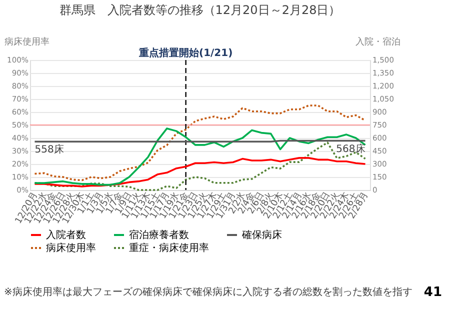 The height and width of the screenshot is (320, 462). Describe the element at coordinates (159, 235) in the screenshot. I see `legend-label: 宿泊療養者数` at that location.